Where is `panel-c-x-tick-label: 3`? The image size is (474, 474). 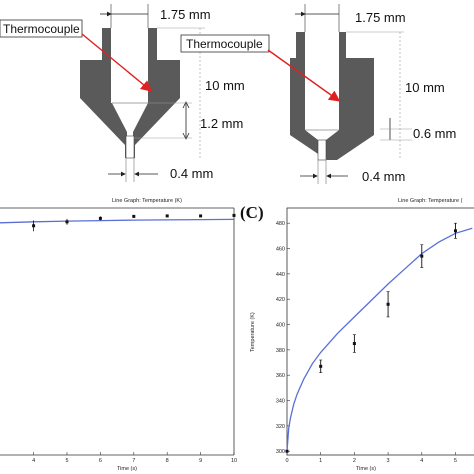 panel-c-x-tick-label: 3 is located at coordinates (388, 461).